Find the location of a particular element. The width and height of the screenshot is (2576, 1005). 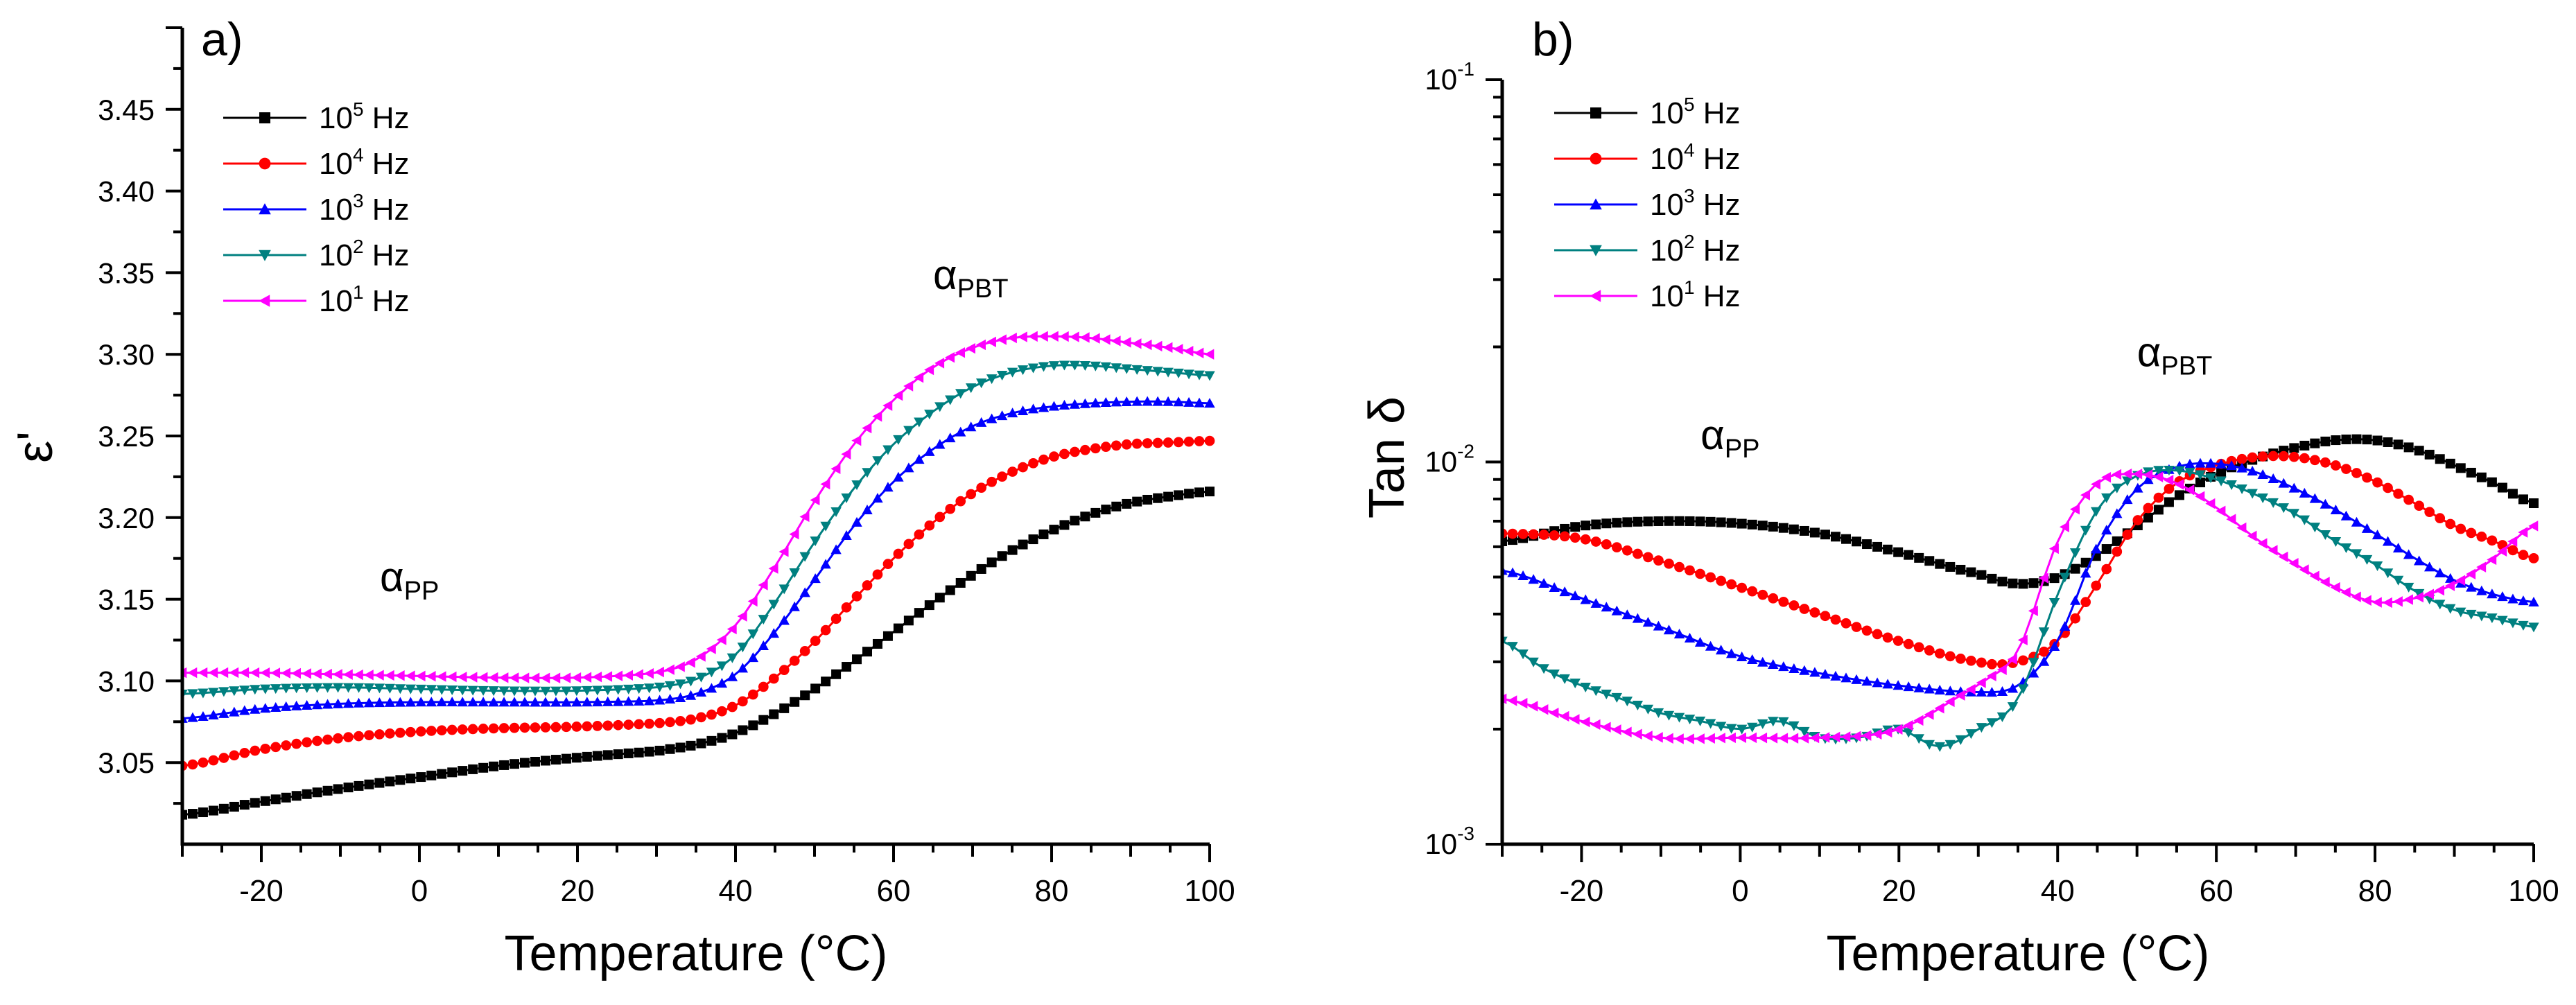

annotation-subscript: PP is located at coordinates (1742, 450).